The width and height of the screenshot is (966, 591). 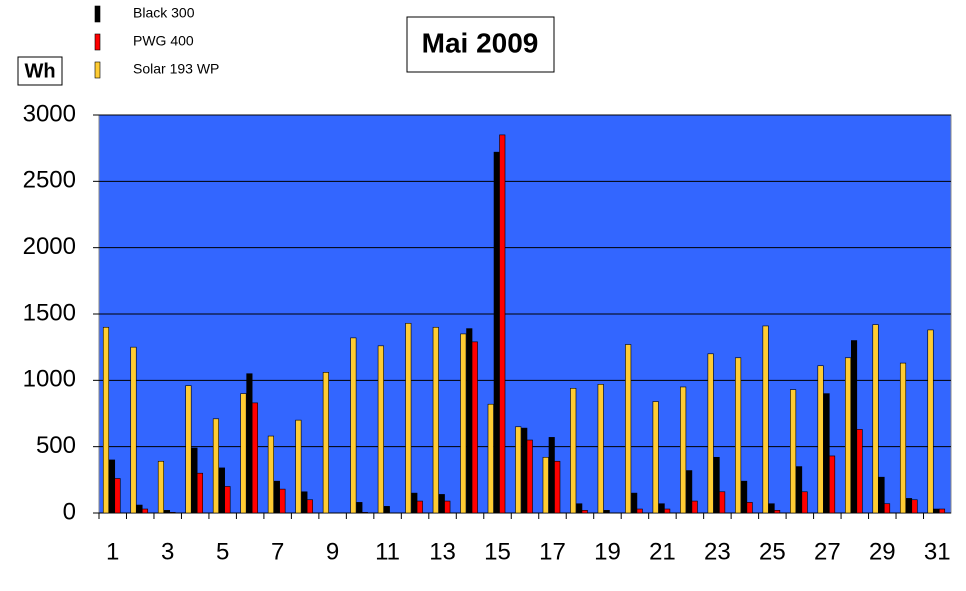 What do you see at coordinates (167, 551) in the screenshot?
I see `x-tick-label: 3` at bounding box center [167, 551].